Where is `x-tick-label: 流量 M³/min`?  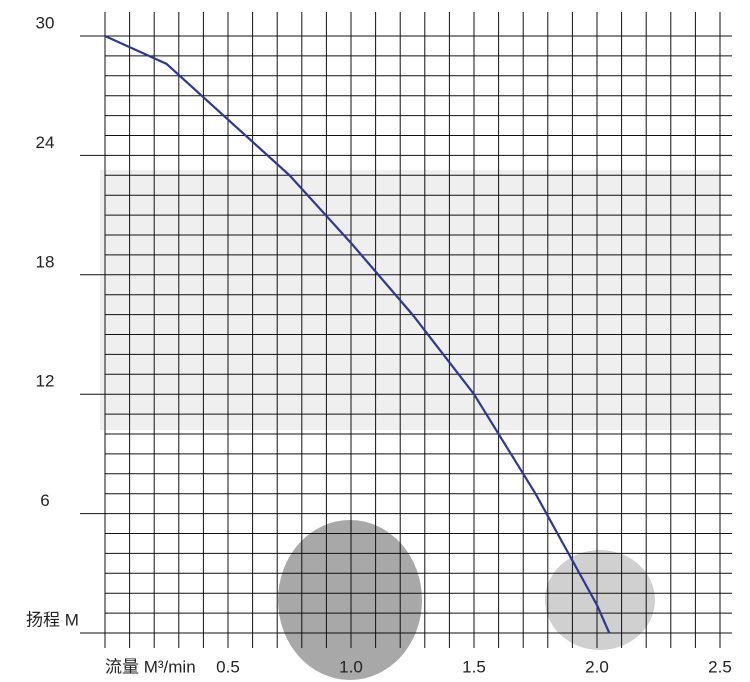
x-tick-label: 流量 M³/min is located at coordinates (150, 666).